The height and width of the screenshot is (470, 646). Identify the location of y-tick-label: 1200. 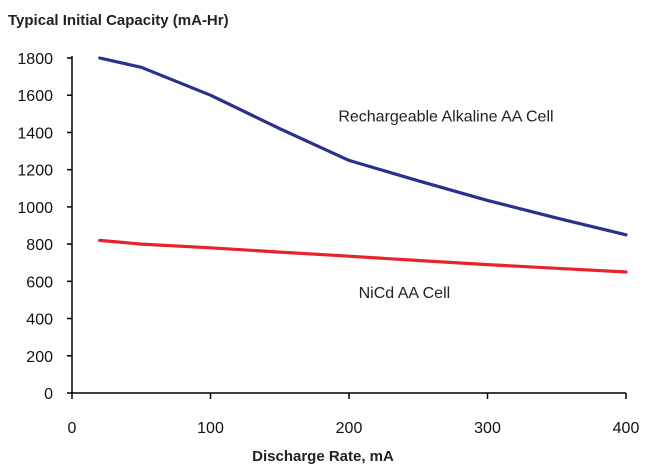
(35, 171).